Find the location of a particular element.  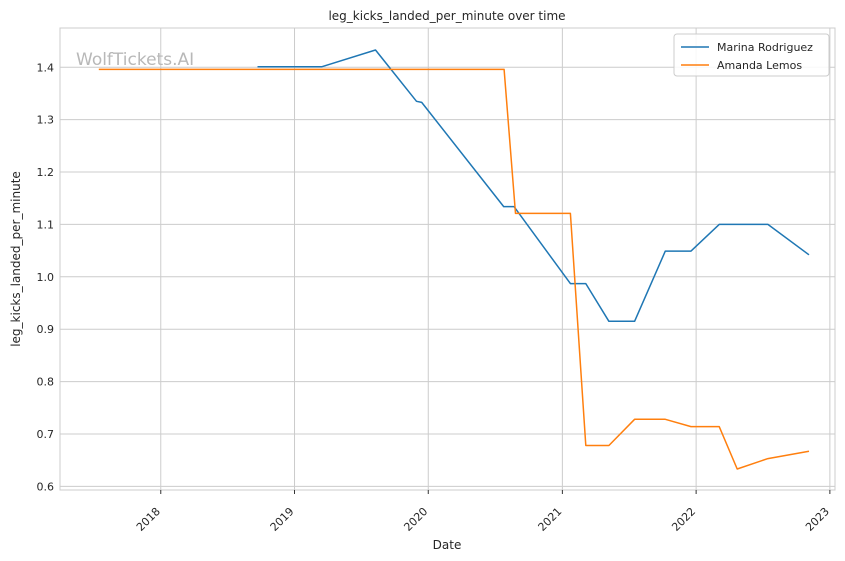

y-axis-title: leg_kicks_landed_per_minute is located at coordinates (16, 259).